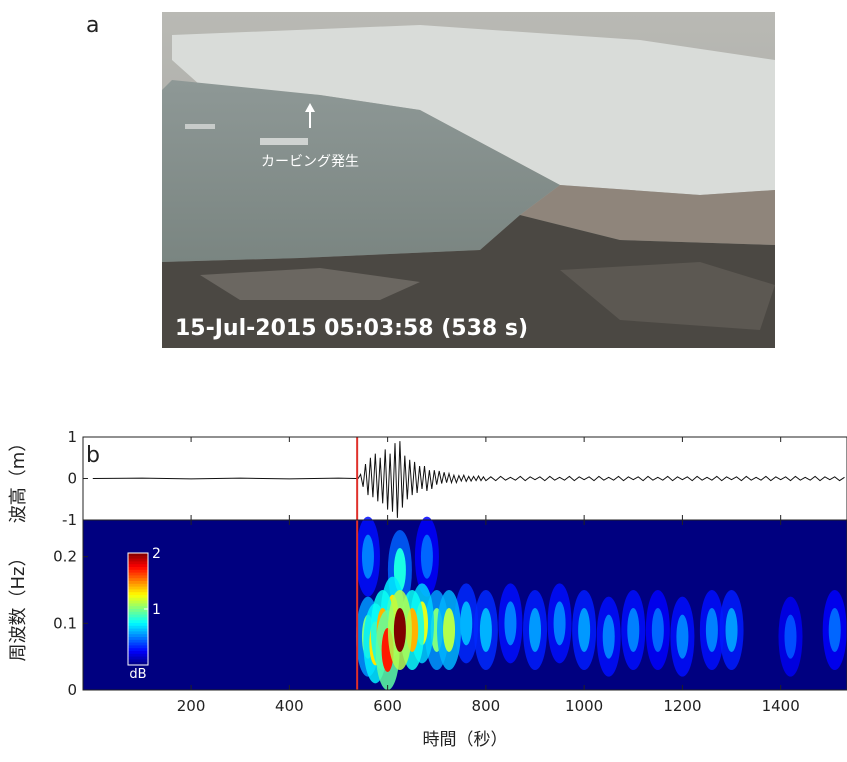 The height and width of the screenshot is (762, 847). What do you see at coordinates (682, 706) in the screenshot?
I see `x-tick-label: 1200` at bounding box center [682, 706].